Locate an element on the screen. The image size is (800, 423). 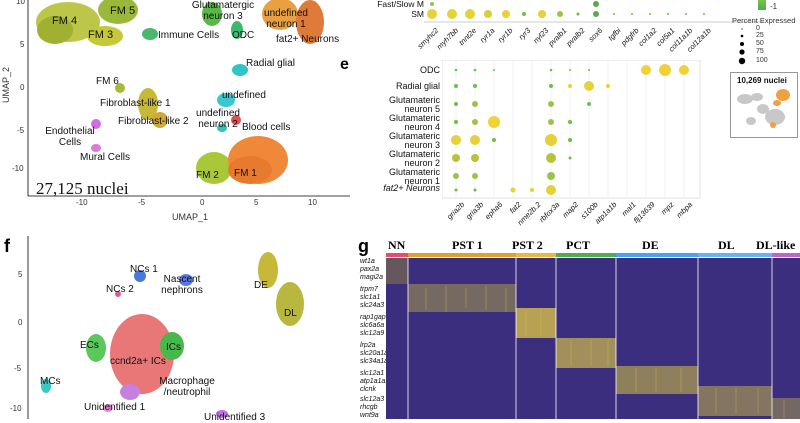
nuclei-count-d: 27,125 nuclei is located at coordinates (82, 188).